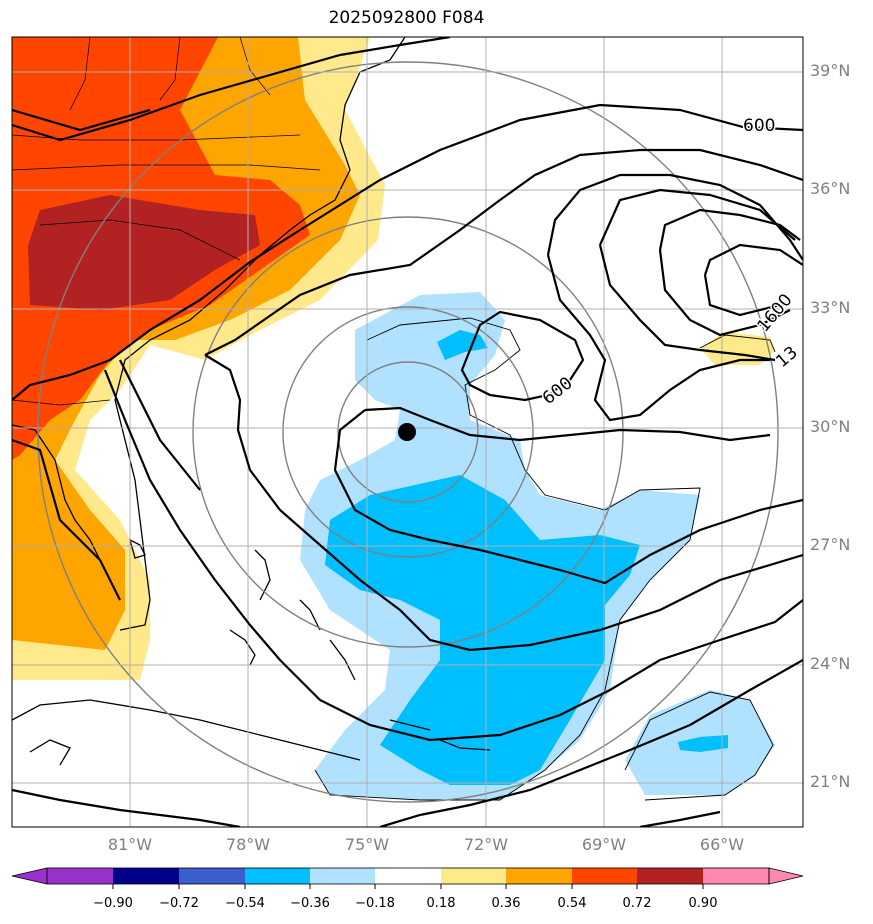  What do you see at coordinates (130, 844) in the screenshot?
I see `lon-label-81w: 81°W` at bounding box center [130, 844].